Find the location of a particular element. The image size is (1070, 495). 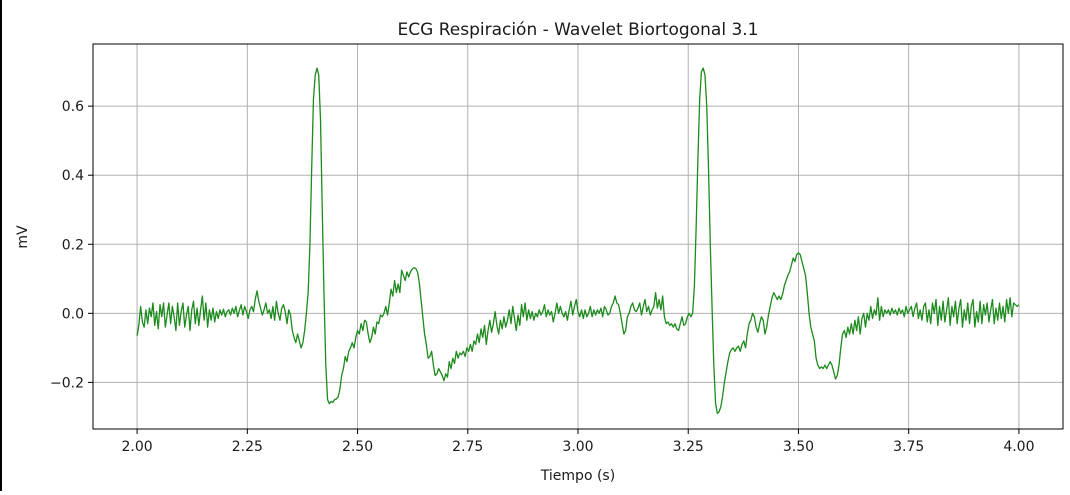

y-tick-label: −0.2 is located at coordinates (67, 383).